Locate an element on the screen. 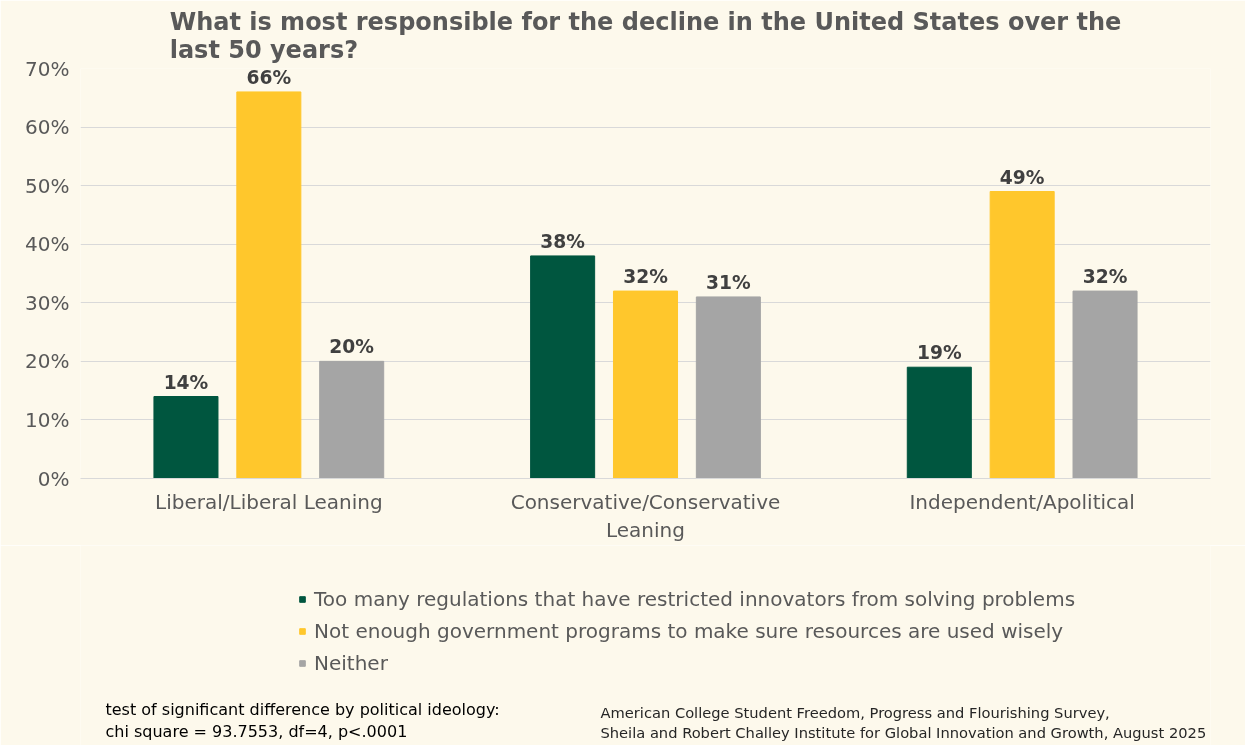 Image resolution: width=1250 pixels, height=750 pixels. data-label: 19% is located at coordinates (939, 353).